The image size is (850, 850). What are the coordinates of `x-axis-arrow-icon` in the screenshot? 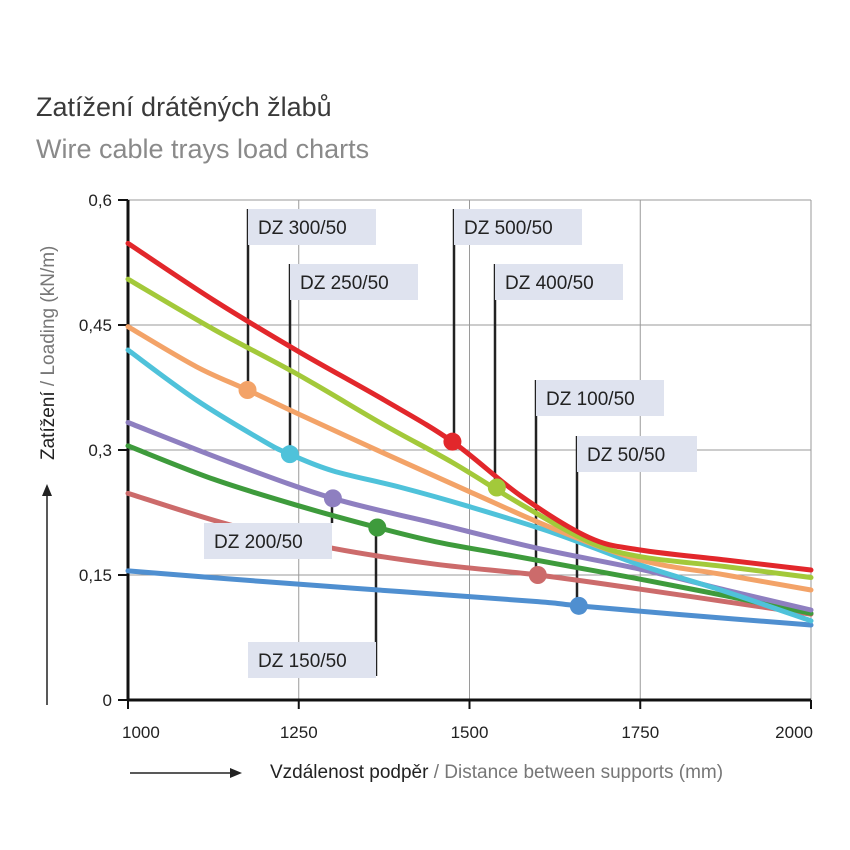 It's located at (186, 773).